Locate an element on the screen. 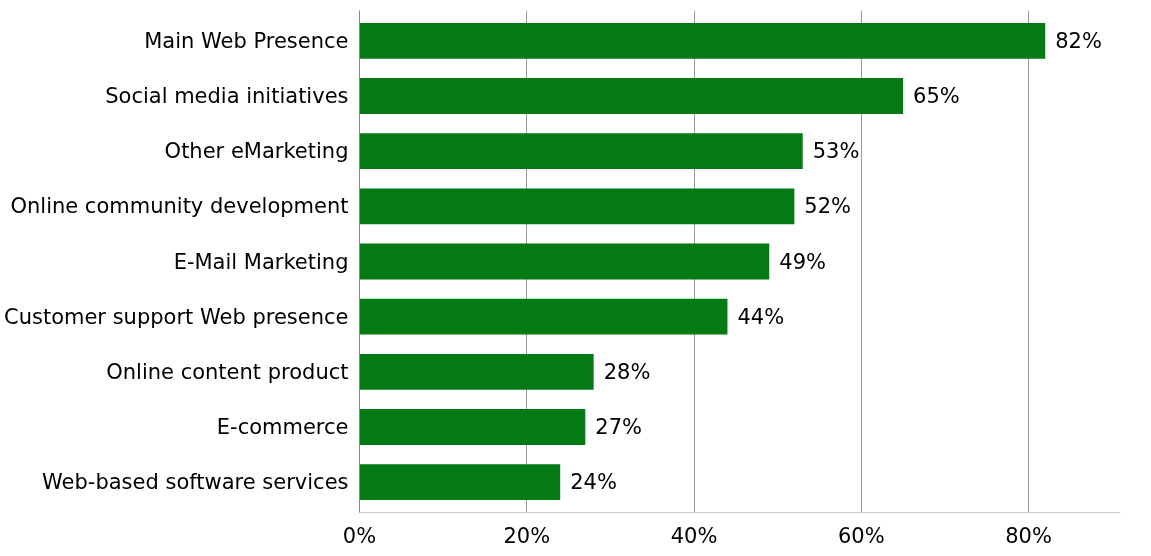 This screenshot has width=1151, height=556. data-label: 52% is located at coordinates (828, 206).